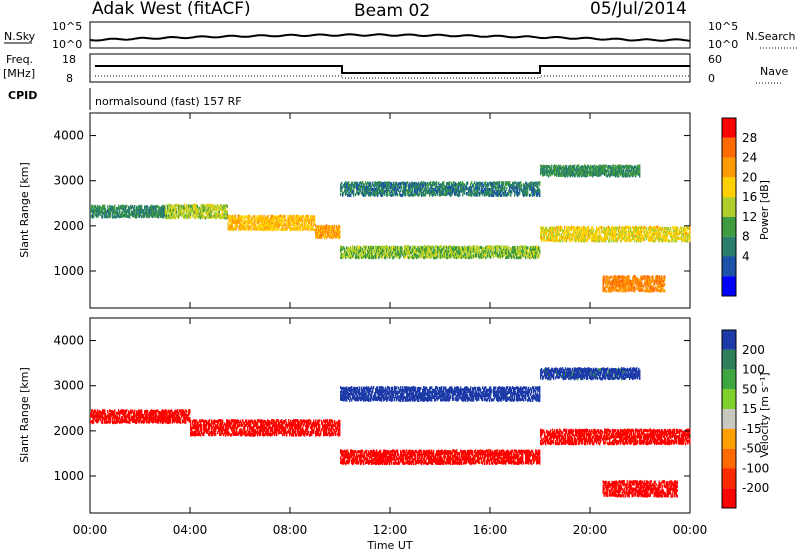 The width and height of the screenshot is (800, 558). I want to click on nave-label: Nave, so click(774, 71).